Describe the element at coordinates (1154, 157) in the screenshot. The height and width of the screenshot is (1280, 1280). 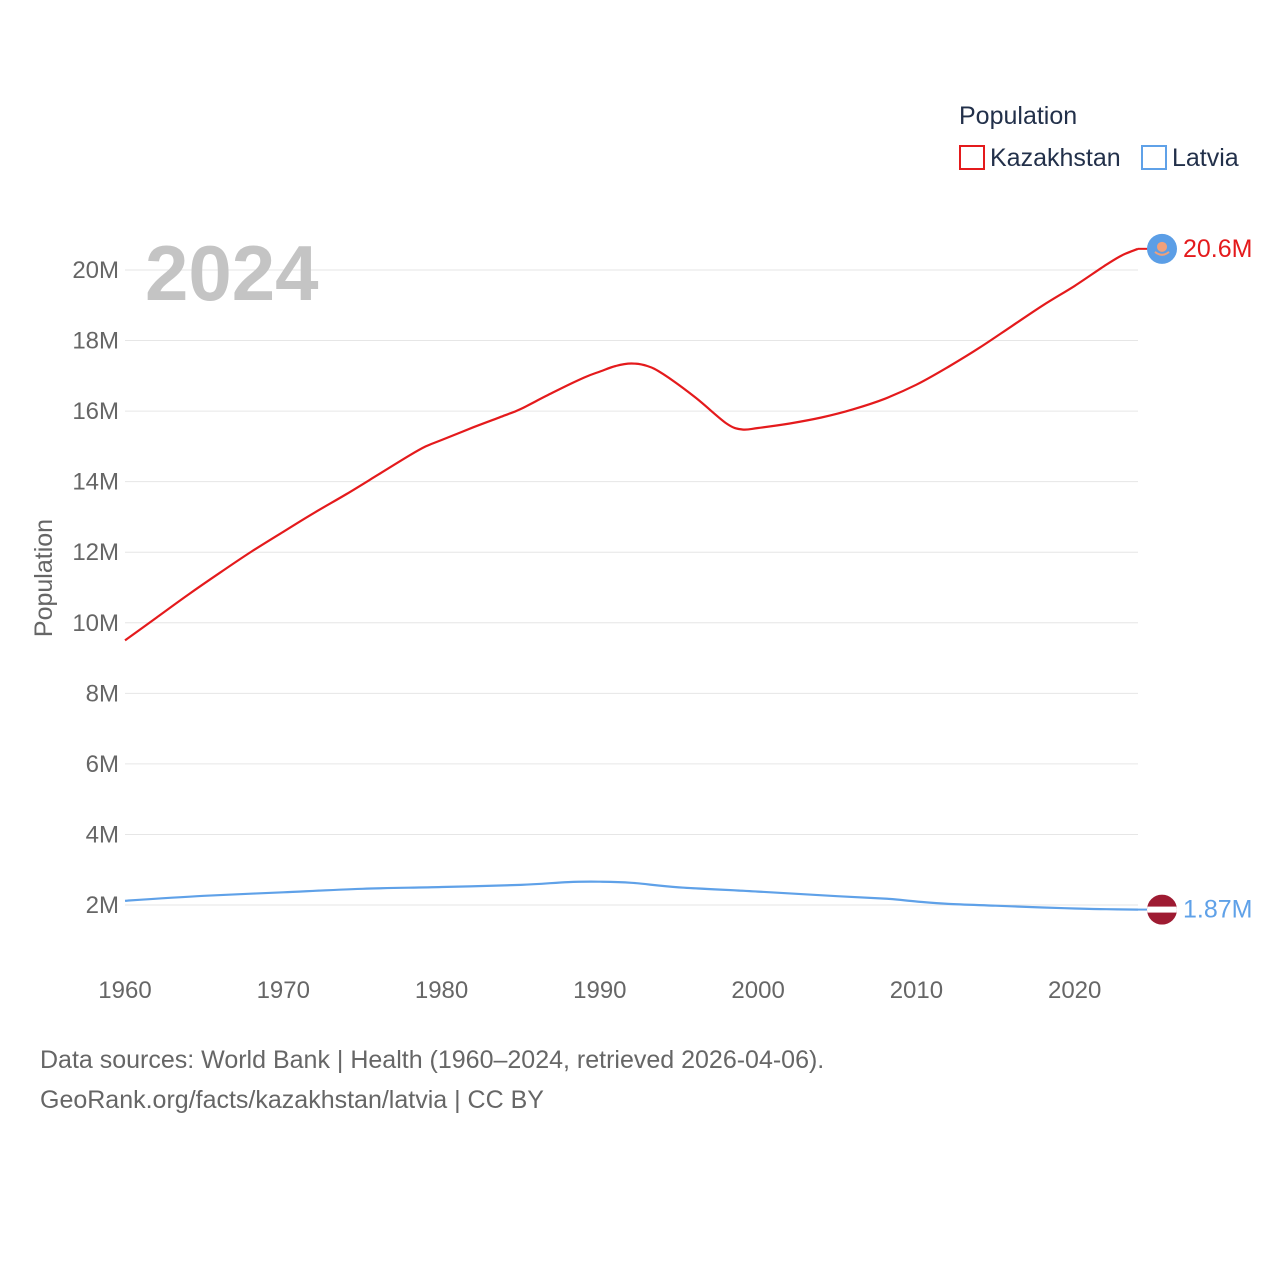
I see `legend-swatch-latvia` at that location.